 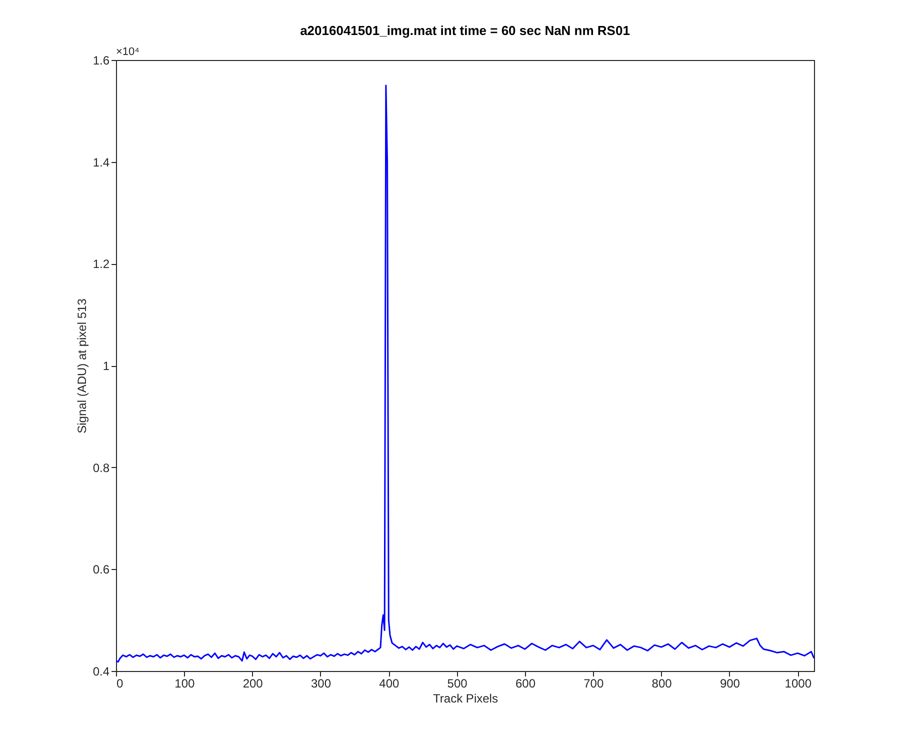 I want to click on x-tick-label: 200, so click(x=253, y=683).